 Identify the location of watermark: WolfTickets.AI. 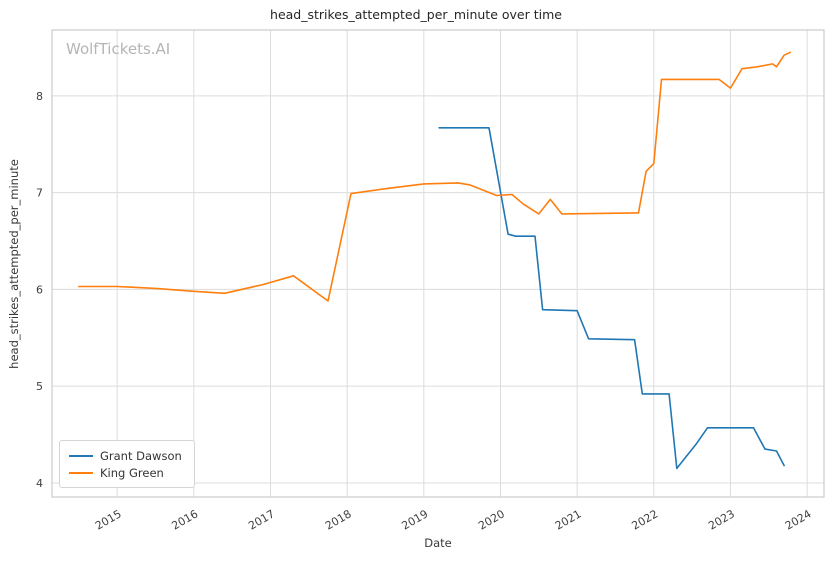
(118, 49).